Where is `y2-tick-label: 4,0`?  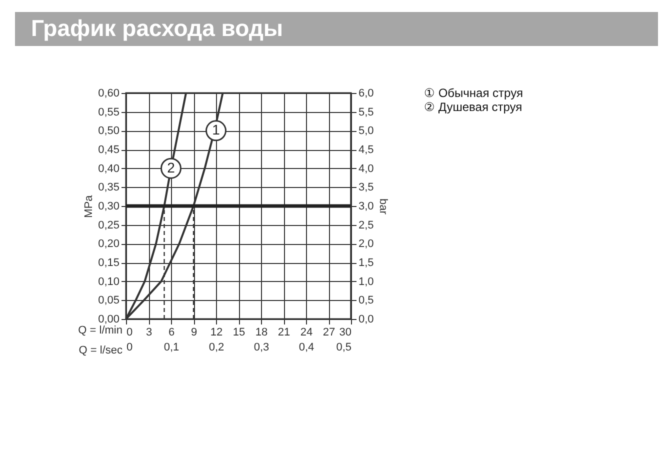
y2-tick-label: 4,0 is located at coordinates (366, 168).